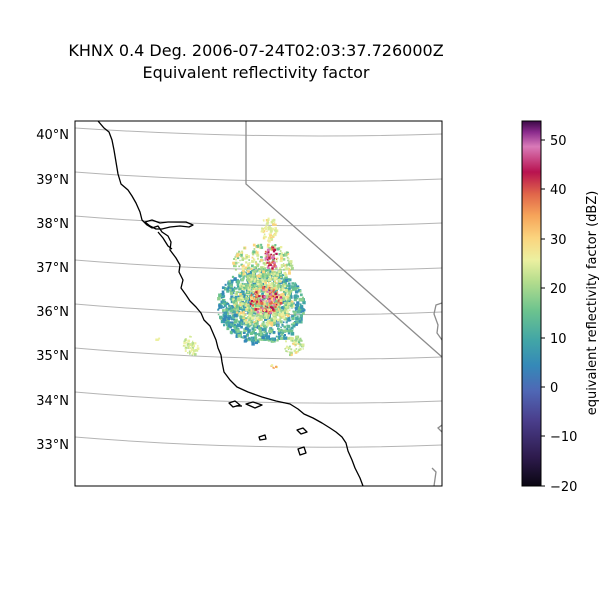 Image resolution: width=600 pixels, height=600 pixels. What do you see at coordinates (52, 401) in the screenshot?
I see `lat-label-34n: 34°N` at bounding box center [52, 401].